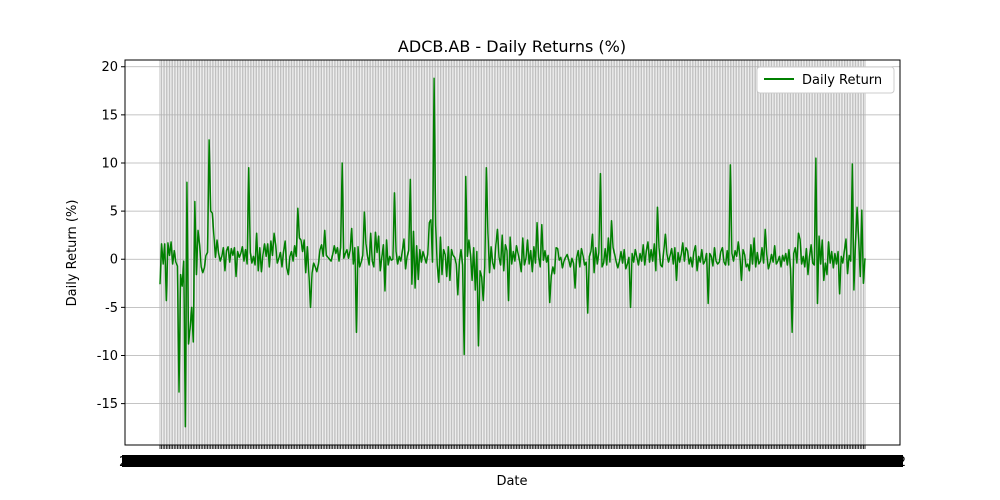  What do you see at coordinates (107, 404) in the screenshot?
I see `y-tick-label: -15` at bounding box center [107, 404].